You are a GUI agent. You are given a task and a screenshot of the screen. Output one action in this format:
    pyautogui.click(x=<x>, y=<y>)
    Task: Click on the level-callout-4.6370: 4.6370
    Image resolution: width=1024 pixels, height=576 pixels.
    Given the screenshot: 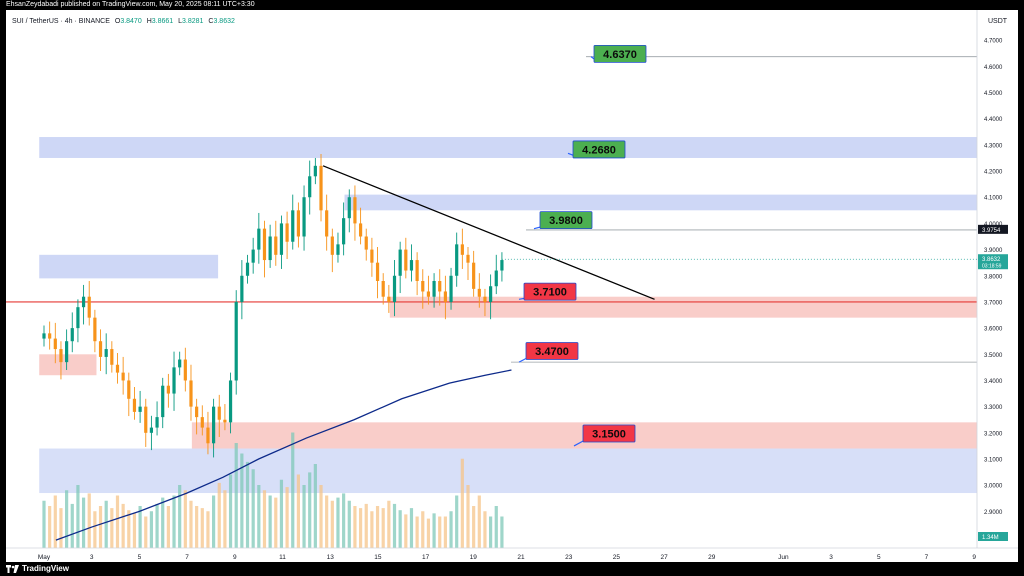 What is the action you would take?
    pyautogui.click(x=618, y=54)
    